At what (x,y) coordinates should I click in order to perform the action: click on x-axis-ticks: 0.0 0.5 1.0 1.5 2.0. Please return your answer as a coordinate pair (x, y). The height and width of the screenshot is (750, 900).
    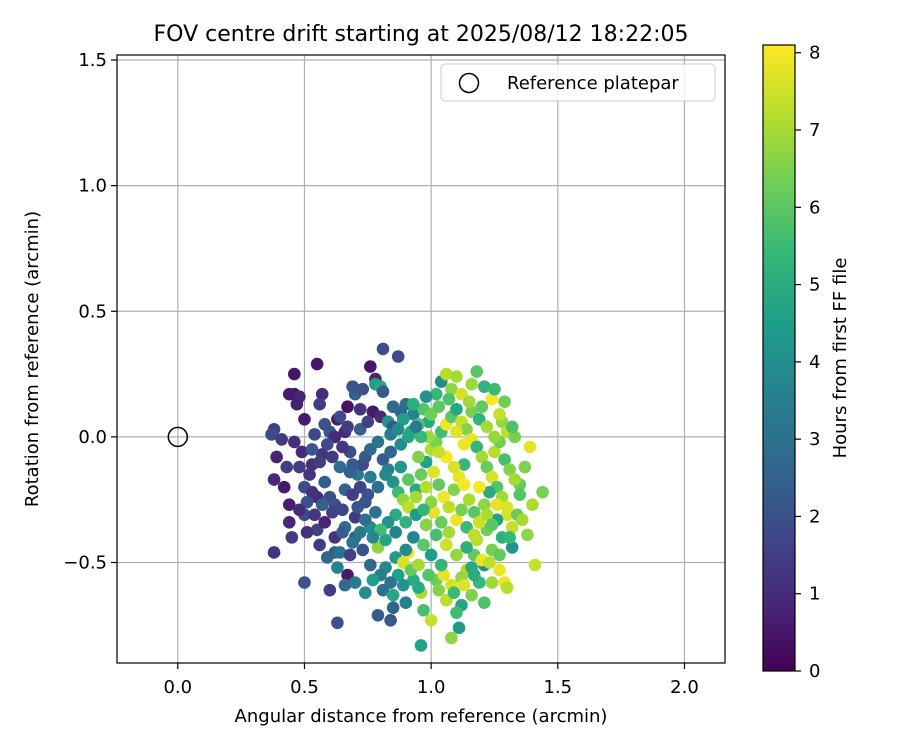
    Looking at the image, I should click on (431, 680).